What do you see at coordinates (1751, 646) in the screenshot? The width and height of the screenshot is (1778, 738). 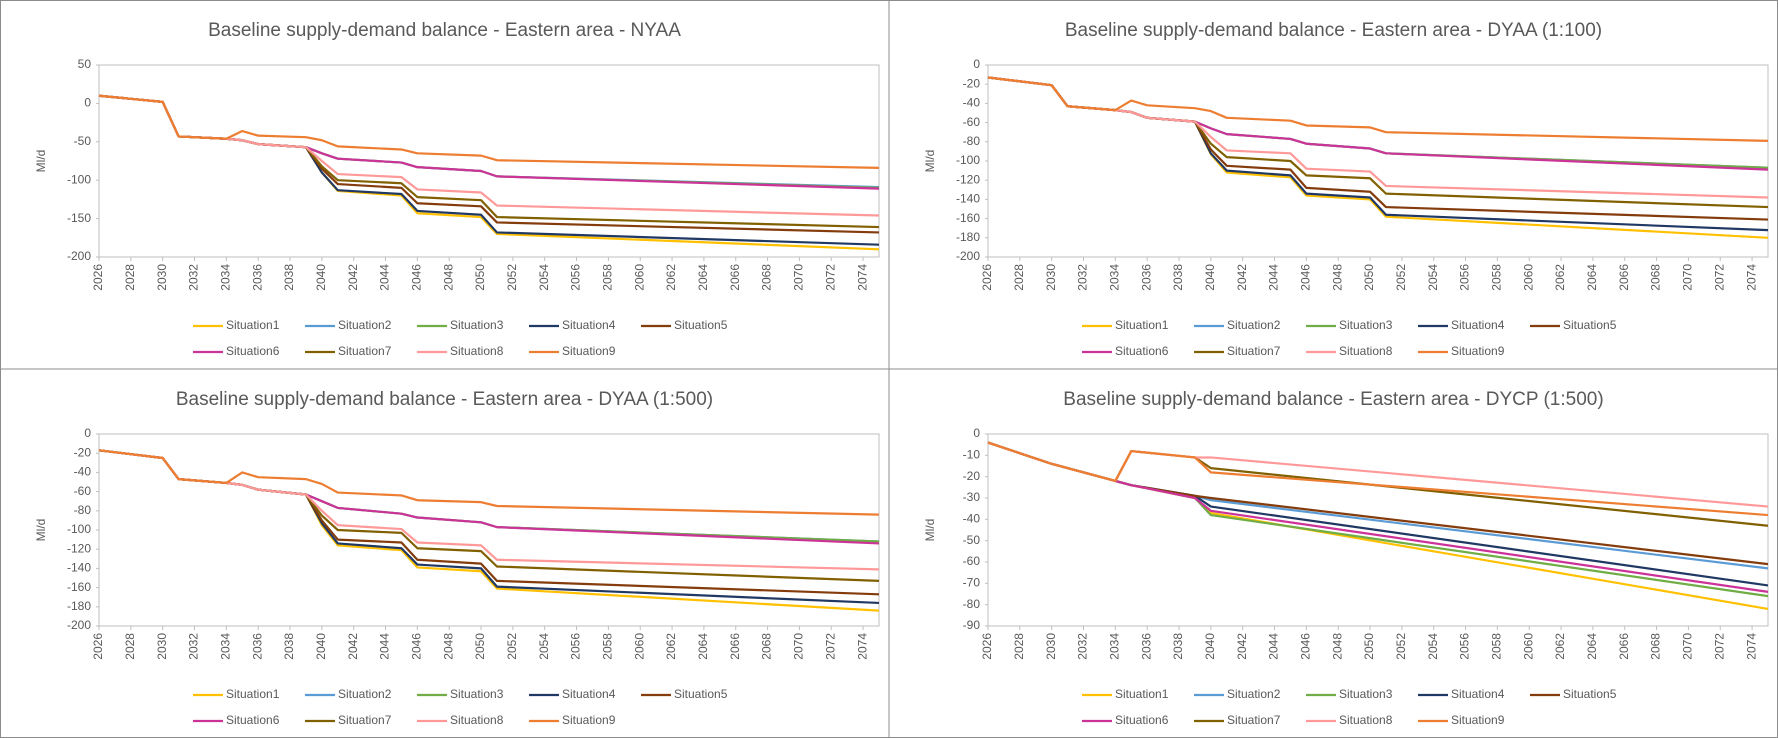 I see `x-tick-label: 2074` at bounding box center [1751, 646].